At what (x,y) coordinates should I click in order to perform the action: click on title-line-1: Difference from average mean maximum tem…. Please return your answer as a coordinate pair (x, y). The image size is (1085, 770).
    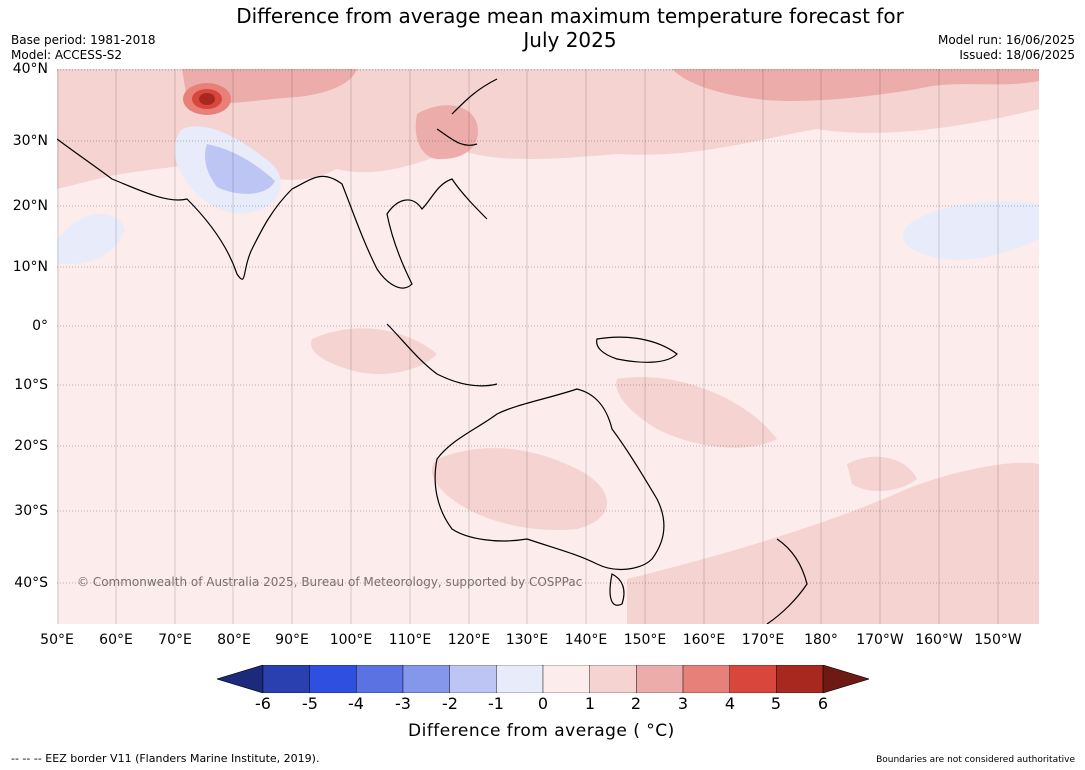
    Looking at the image, I should click on (570, 16).